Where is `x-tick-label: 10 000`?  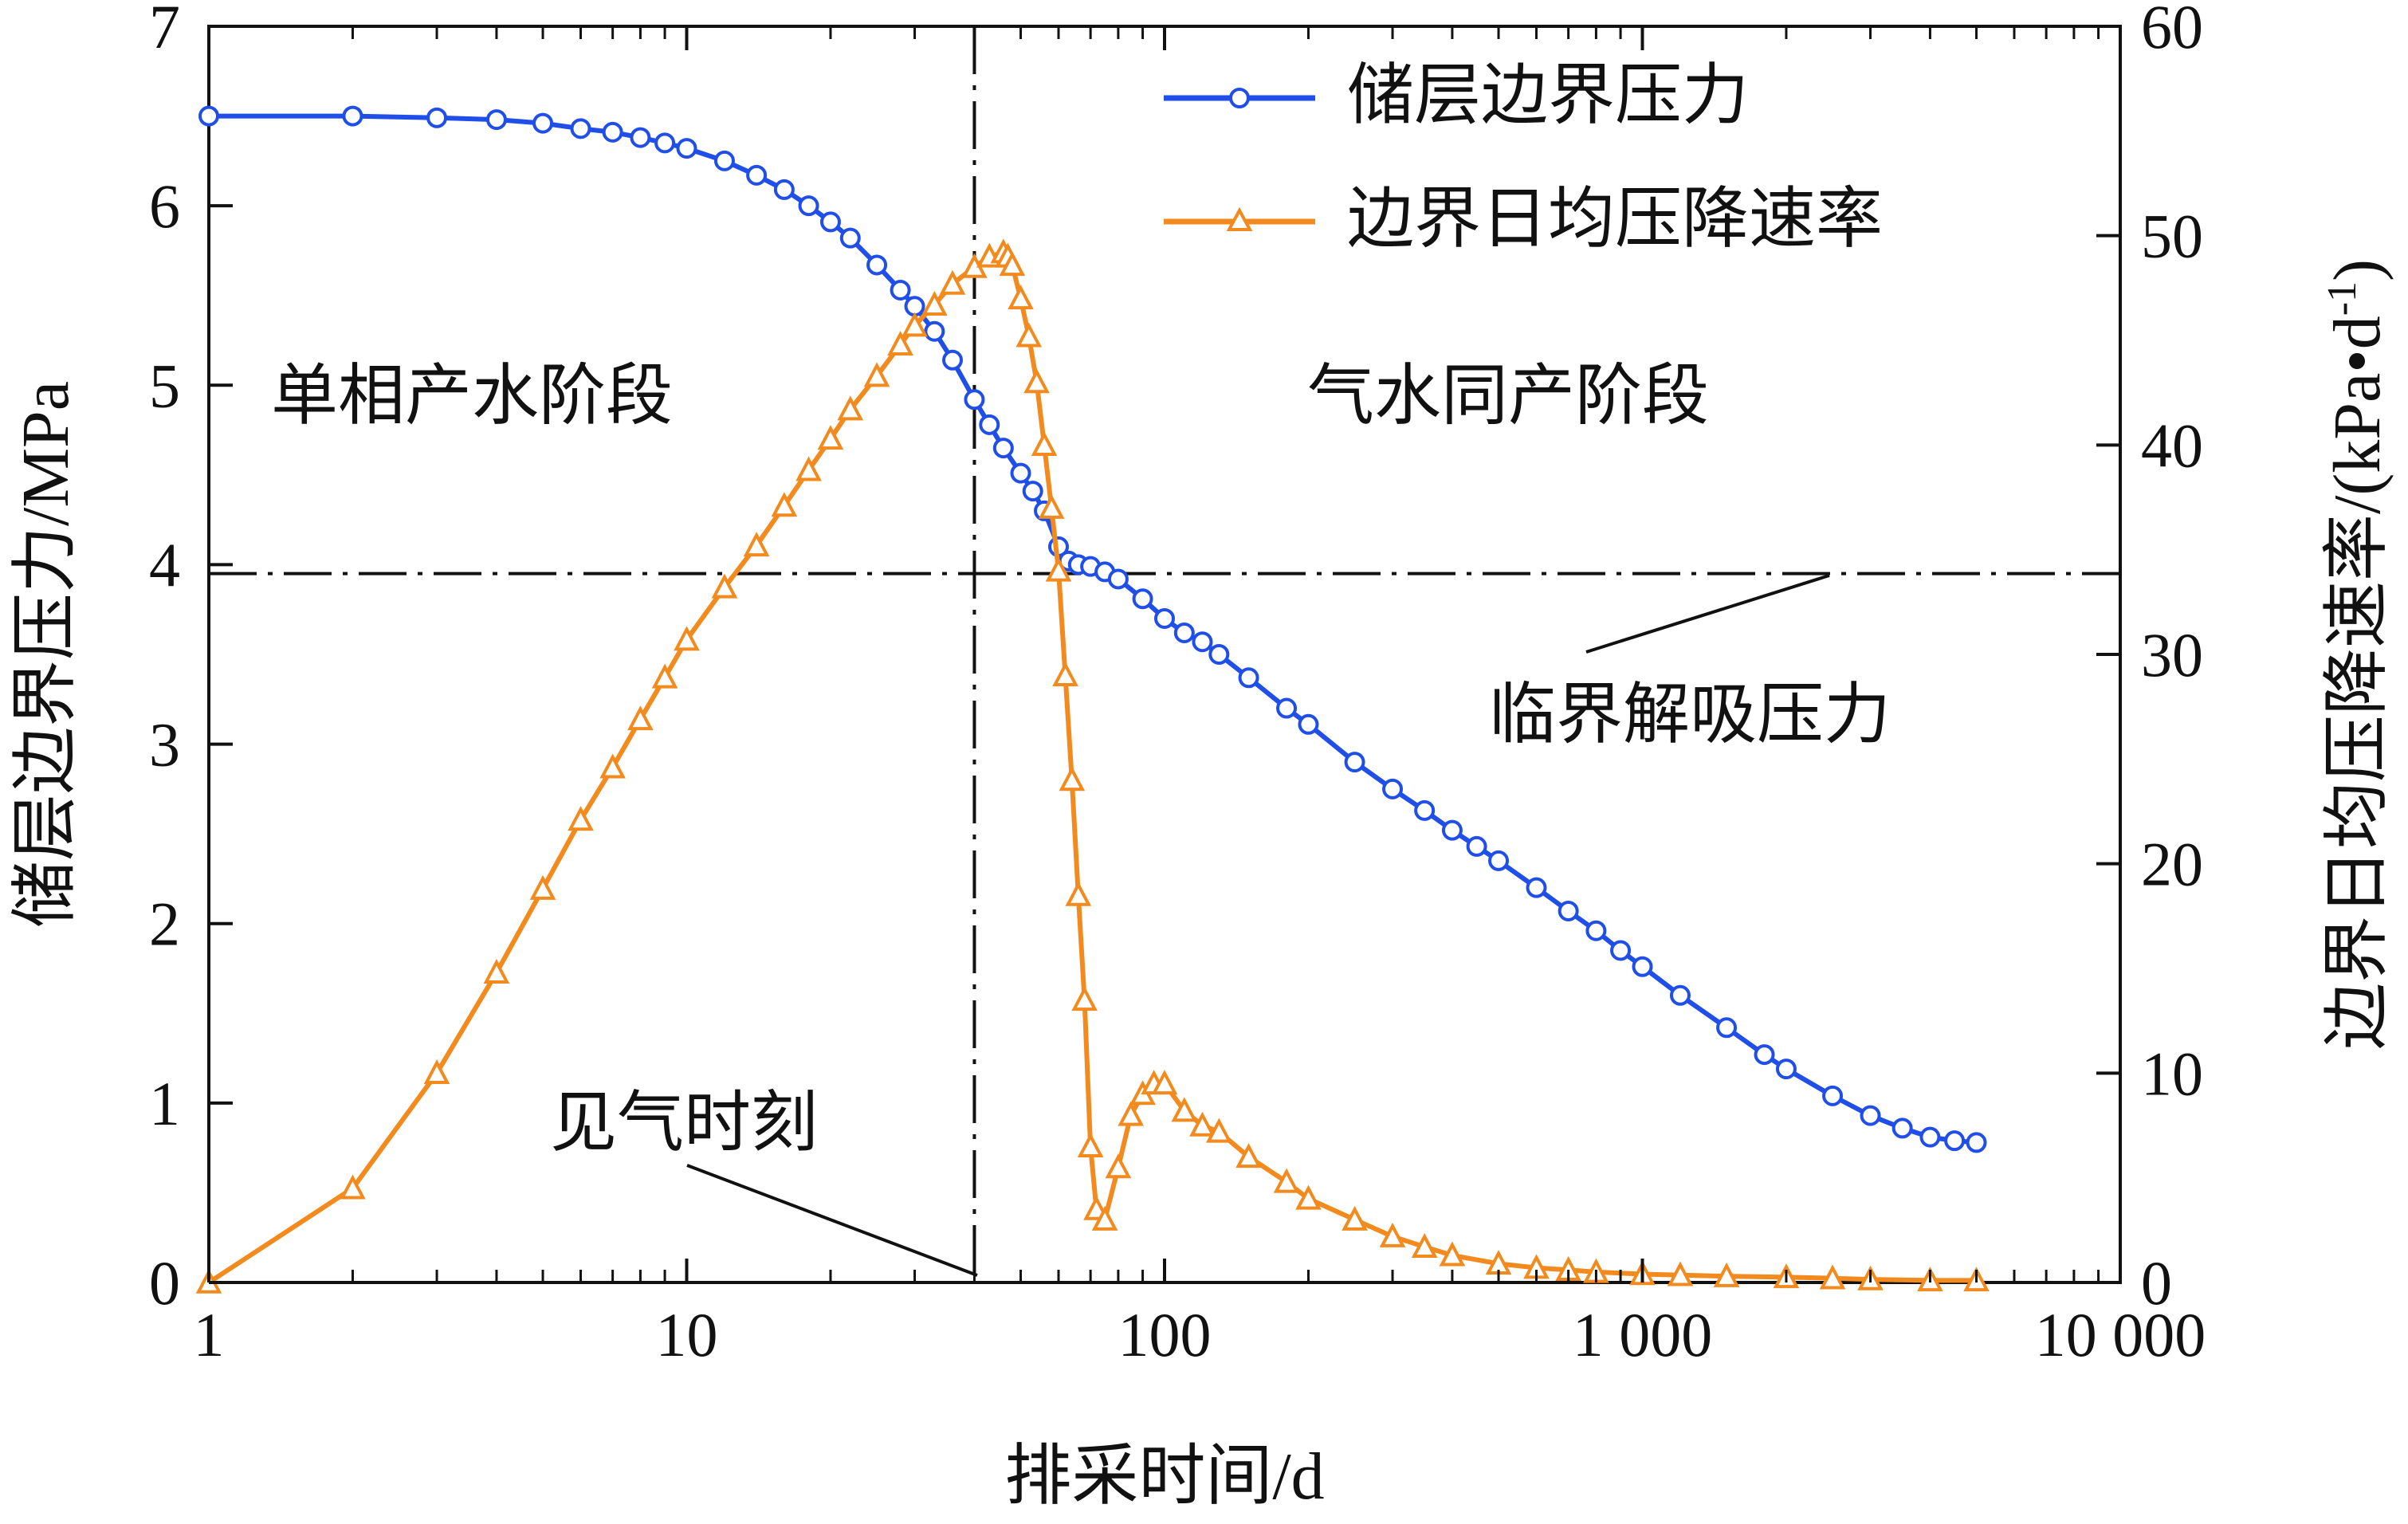
x-tick-label: 10 000 is located at coordinates (2120, 1335).